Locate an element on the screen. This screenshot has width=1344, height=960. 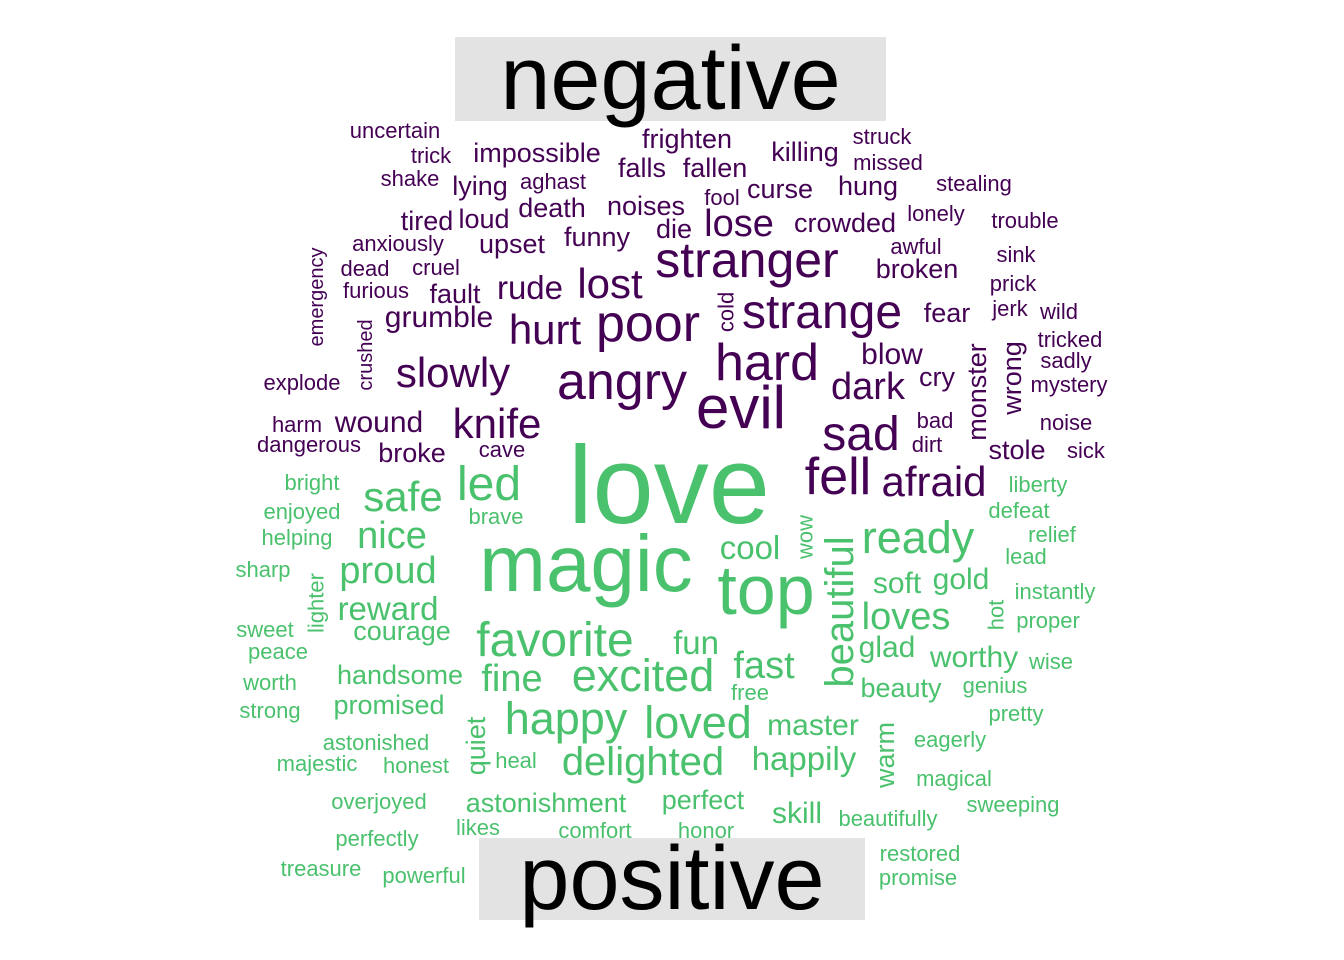
word-positive-led: led is located at coordinates (489, 484).